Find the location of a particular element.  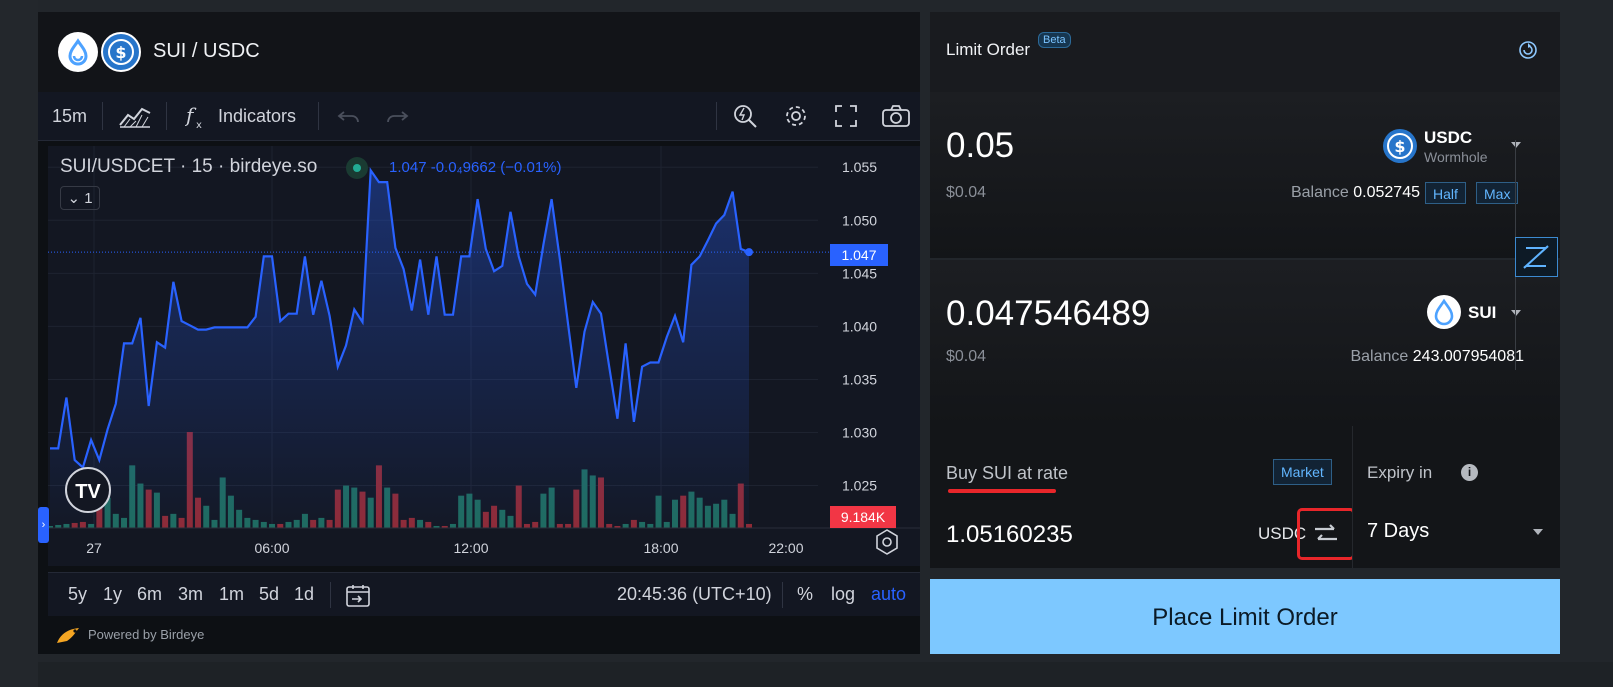

beta-badge: Beta is located at coordinates (1054, 40).